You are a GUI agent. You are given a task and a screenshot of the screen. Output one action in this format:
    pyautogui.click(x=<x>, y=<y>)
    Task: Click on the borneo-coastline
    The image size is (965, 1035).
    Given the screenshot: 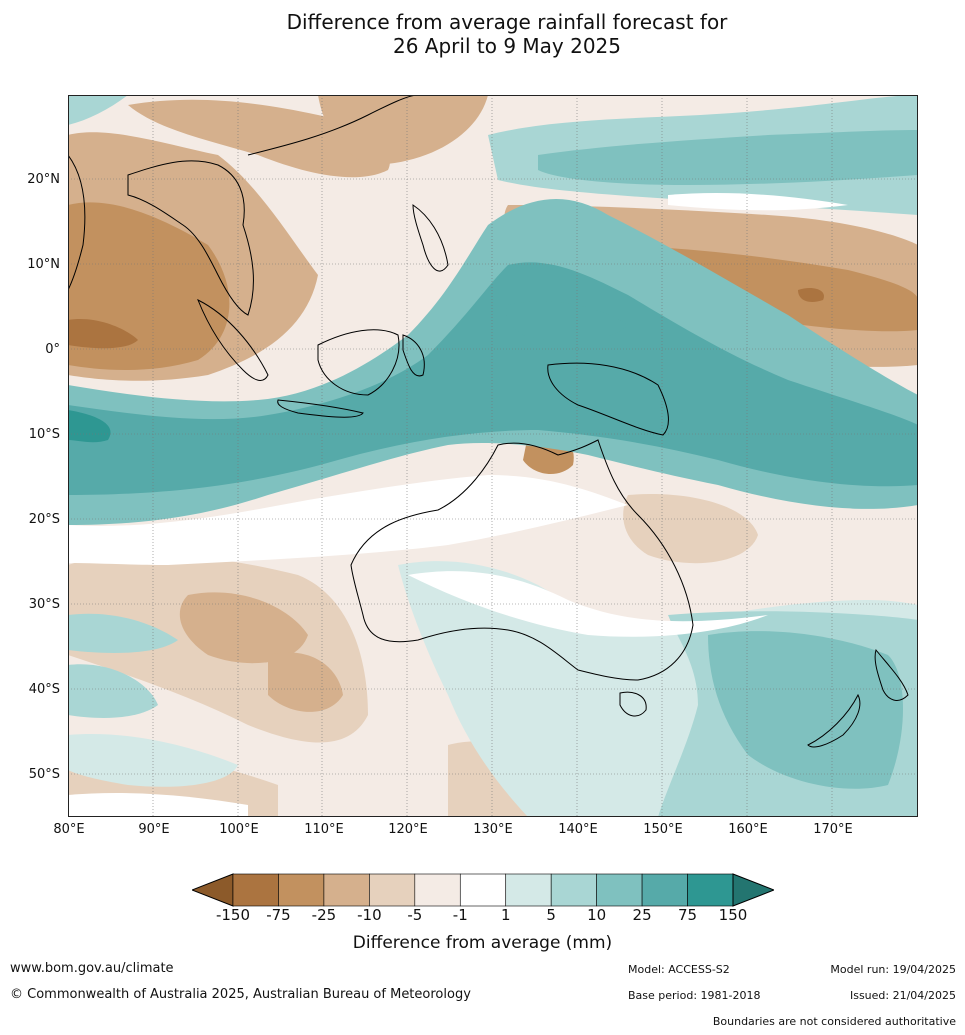 What is the action you would take?
    pyautogui.click(x=358, y=362)
    